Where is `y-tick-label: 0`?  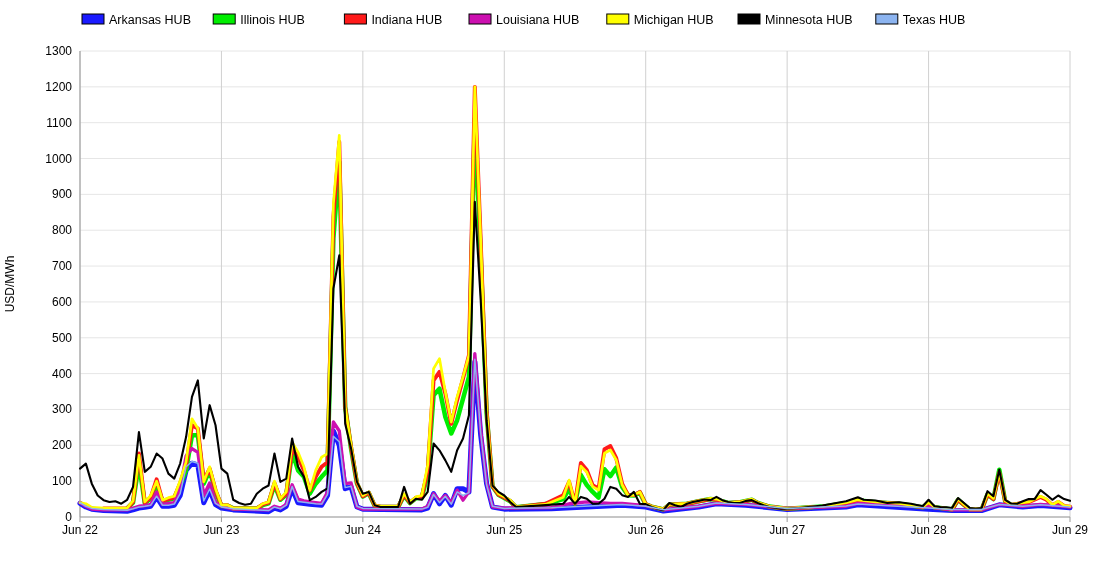
y-tick-label: 0 is located at coordinates (69, 517).